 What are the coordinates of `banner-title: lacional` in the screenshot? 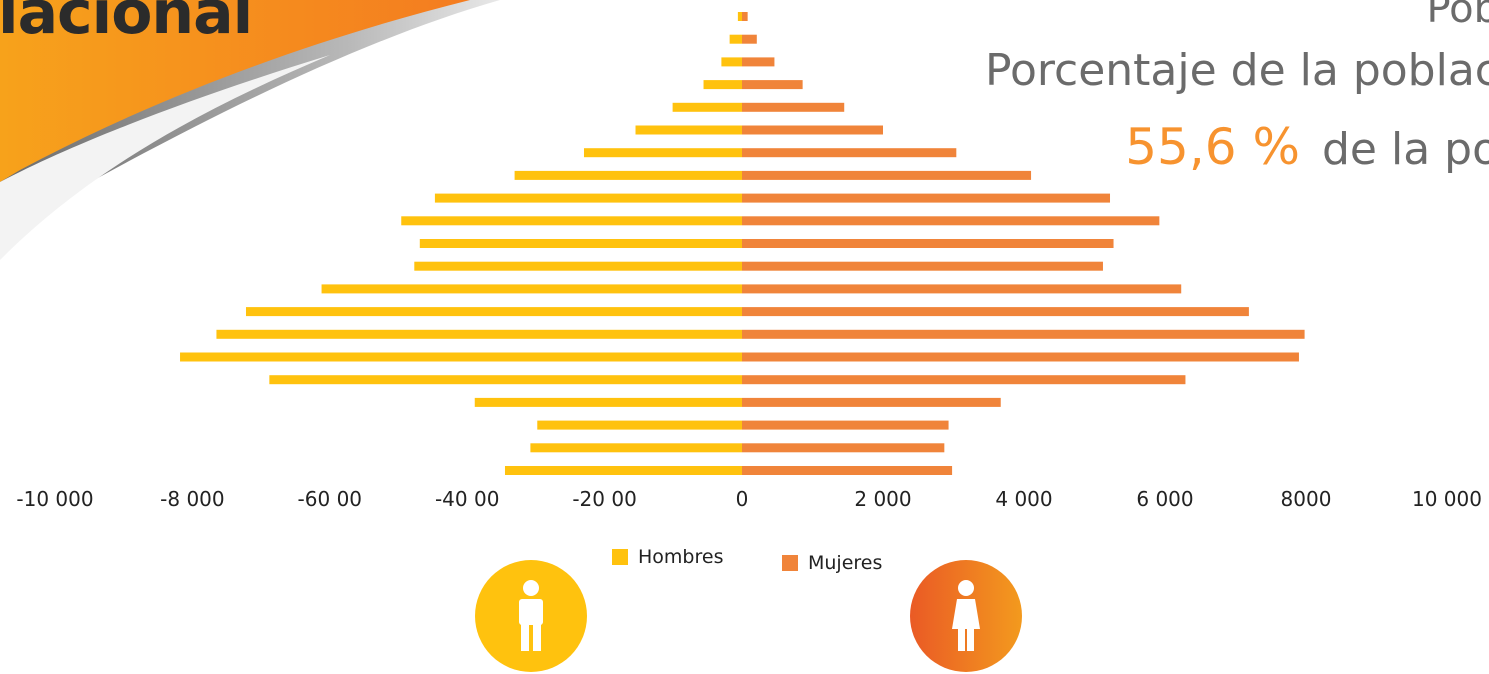 It's located at (126, 24).